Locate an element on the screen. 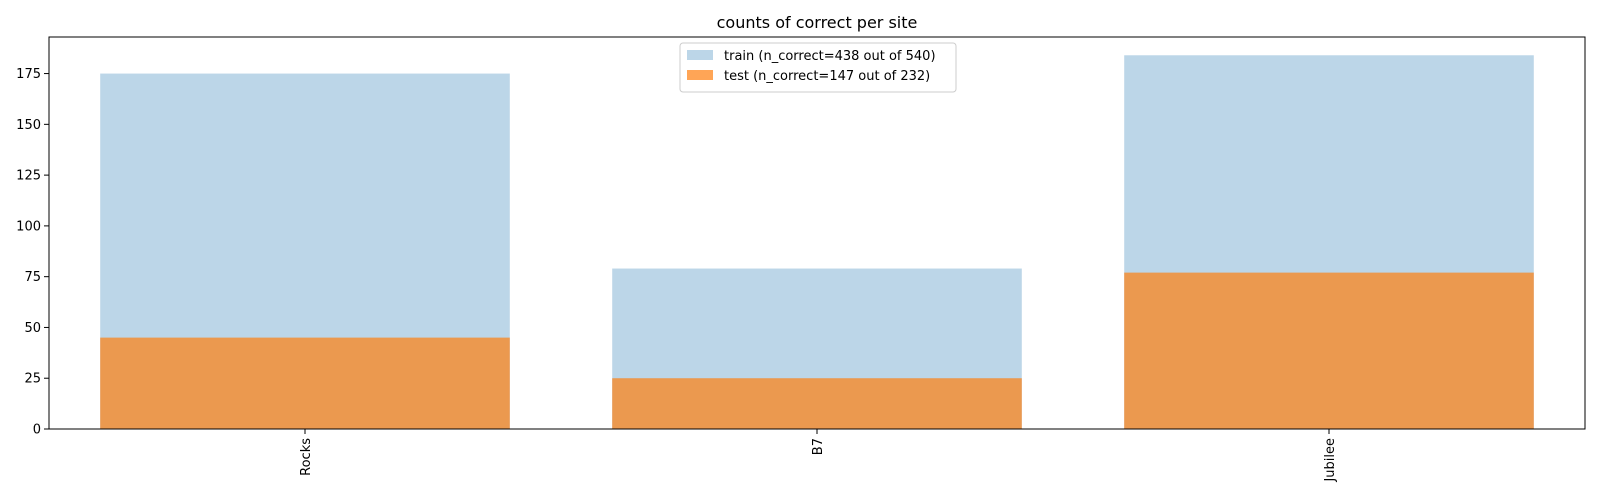  legend-label-train: train (n_correct=438 out of 540) is located at coordinates (830, 56).